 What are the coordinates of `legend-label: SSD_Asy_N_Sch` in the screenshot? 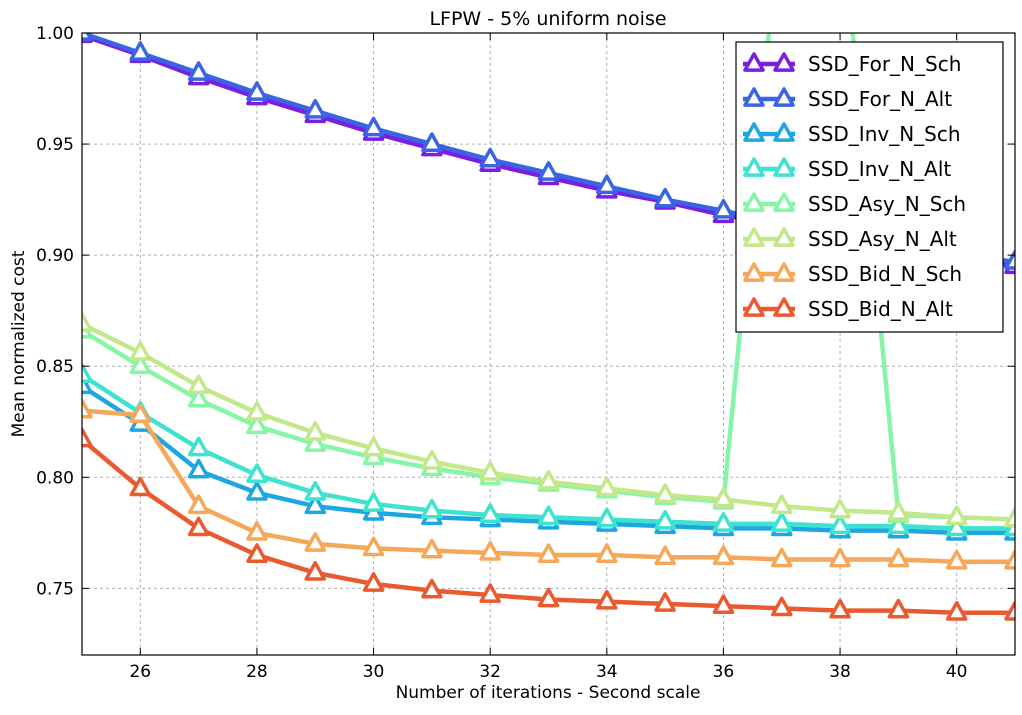 It's located at (887, 204).